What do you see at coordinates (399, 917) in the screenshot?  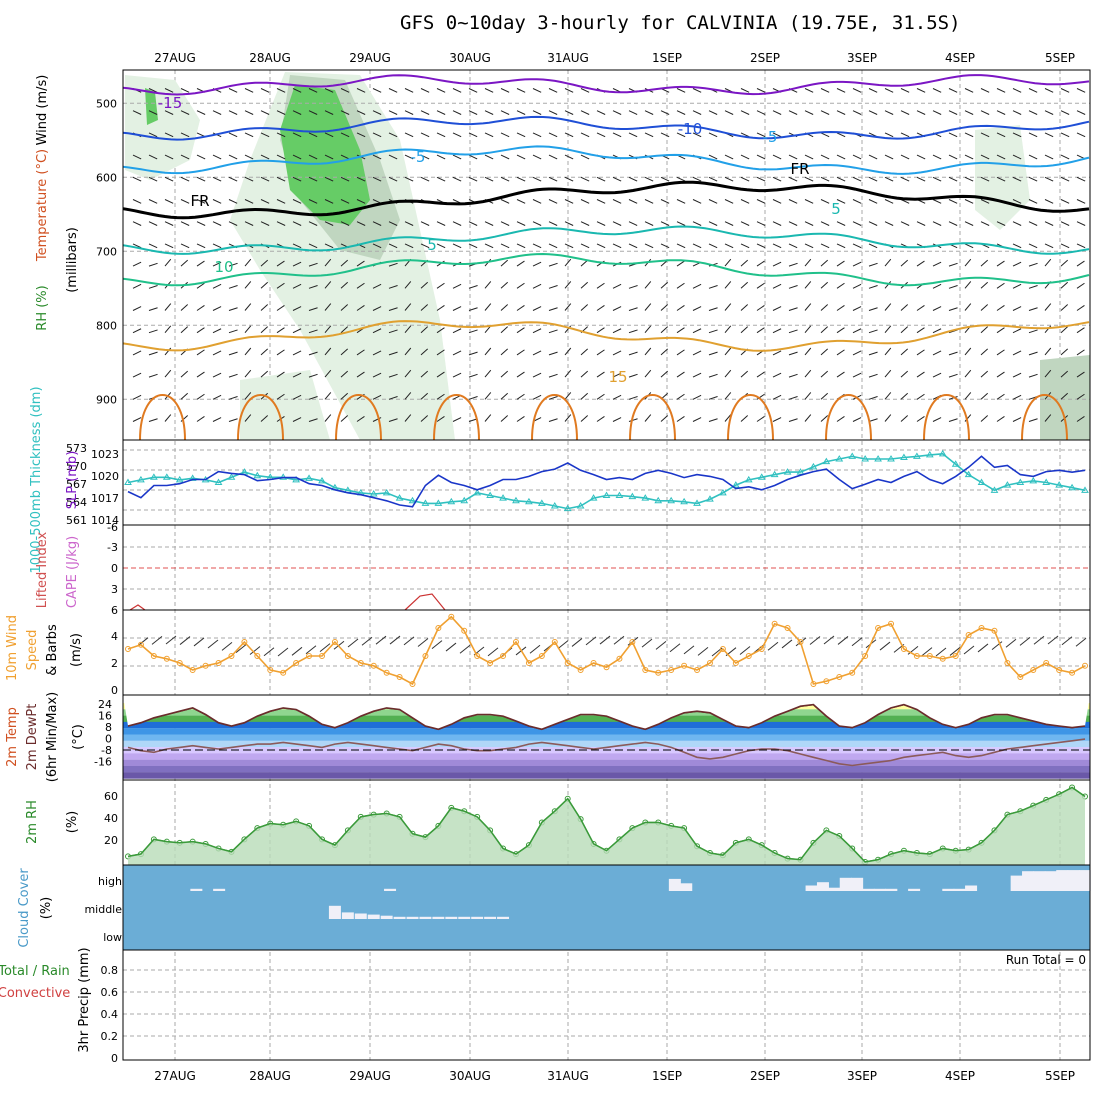 I see `cloud-mid-bar` at bounding box center [399, 917].